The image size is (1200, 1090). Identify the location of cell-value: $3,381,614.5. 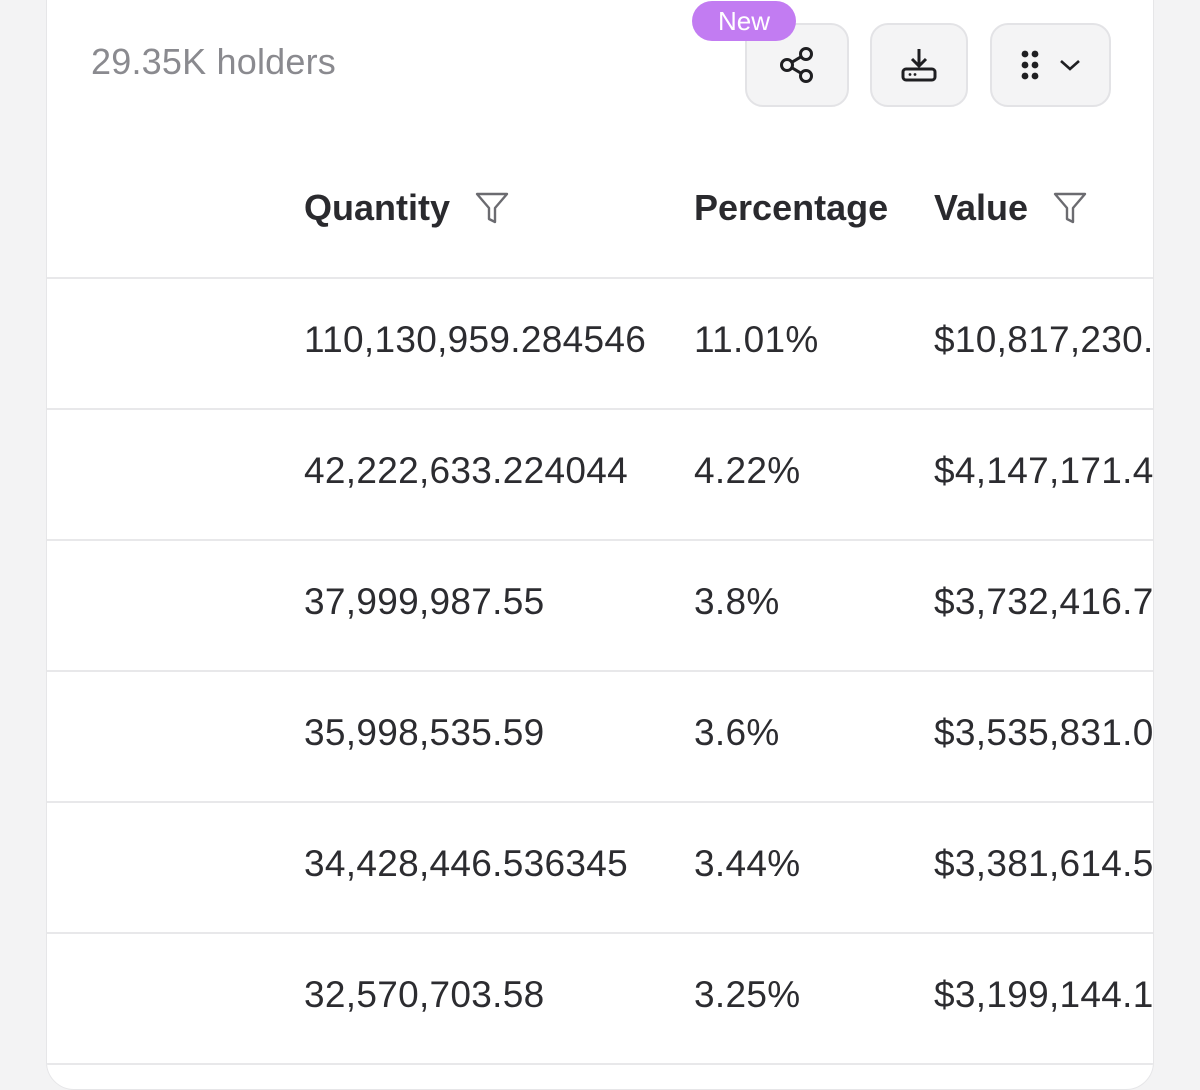
(1044, 863).